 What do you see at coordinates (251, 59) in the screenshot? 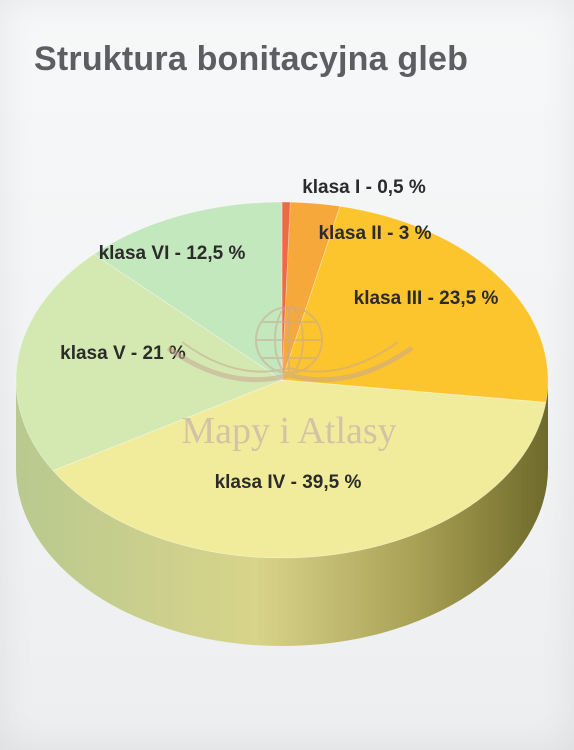
I see `chart-title: Struktura bonitacyjna gleb` at bounding box center [251, 59].